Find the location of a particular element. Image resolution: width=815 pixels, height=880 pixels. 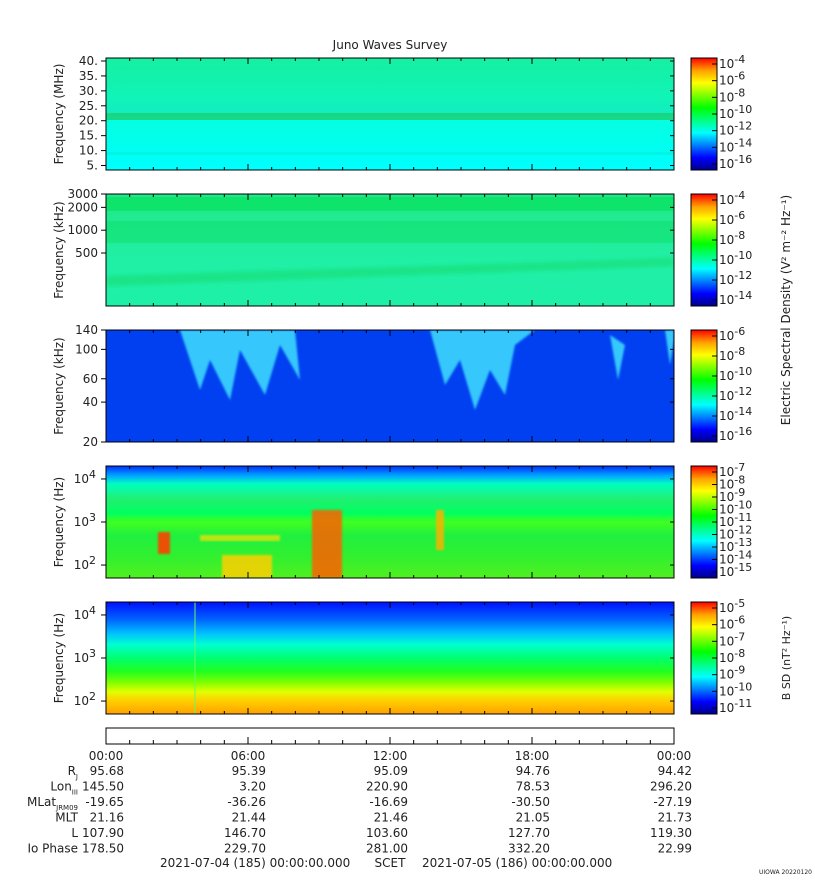

ephemeris-value: 296.20 is located at coordinates (671, 787).